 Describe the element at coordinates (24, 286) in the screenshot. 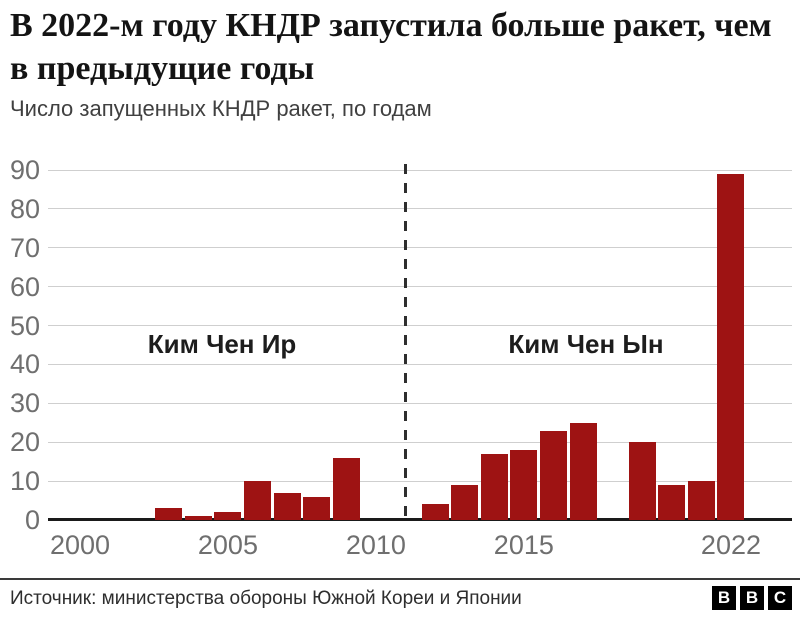

I see `y-axis-tick-60: 60` at that location.